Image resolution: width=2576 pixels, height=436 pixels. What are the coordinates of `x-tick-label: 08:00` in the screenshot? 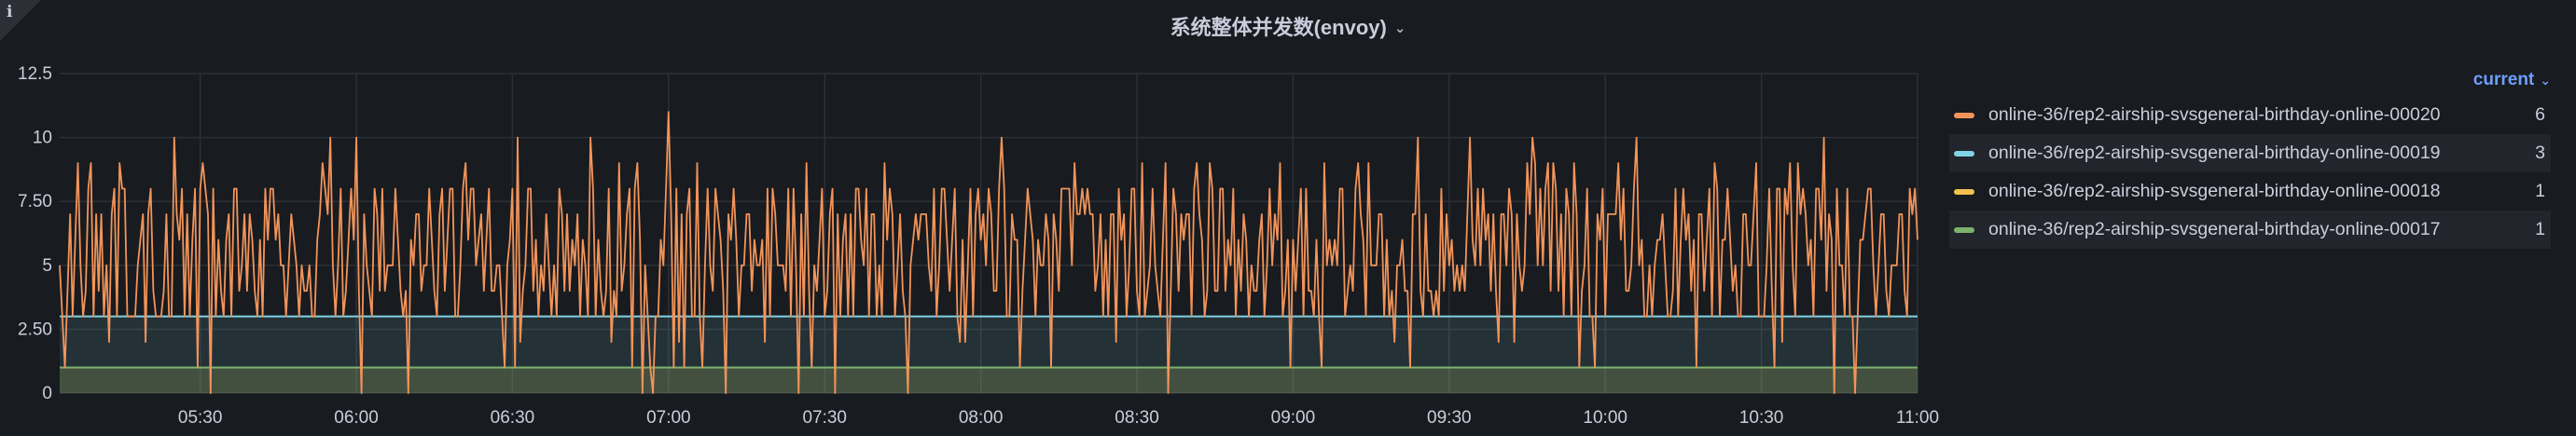 It's located at (981, 418).